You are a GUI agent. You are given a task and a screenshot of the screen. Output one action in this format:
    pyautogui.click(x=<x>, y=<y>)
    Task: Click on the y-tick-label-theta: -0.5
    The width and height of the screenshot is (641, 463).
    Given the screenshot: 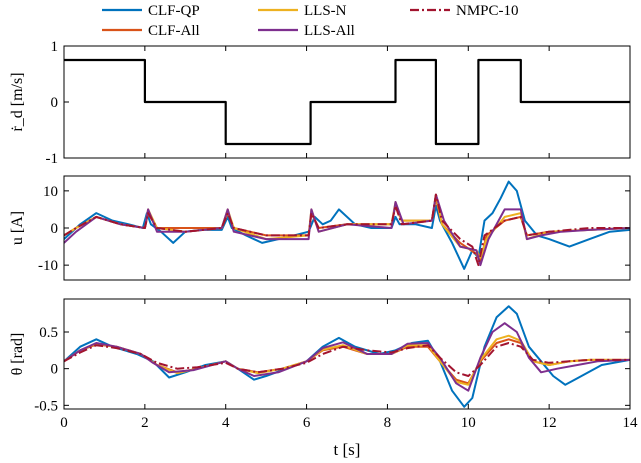 What is the action you would take?
    pyautogui.click(x=46, y=406)
    